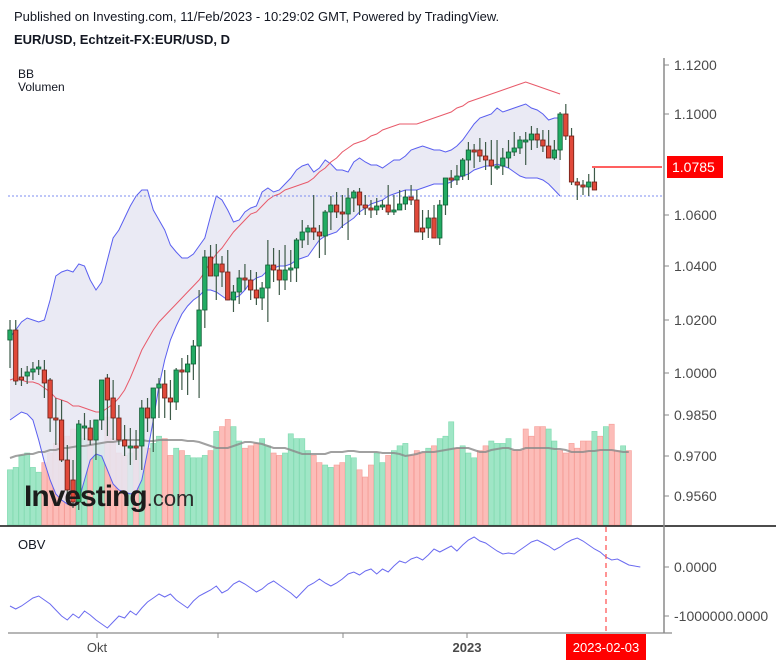 The image size is (776, 662). What do you see at coordinates (26, 74) in the screenshot?
I see `legend-bb: BB` at bounding box center [26, 74].